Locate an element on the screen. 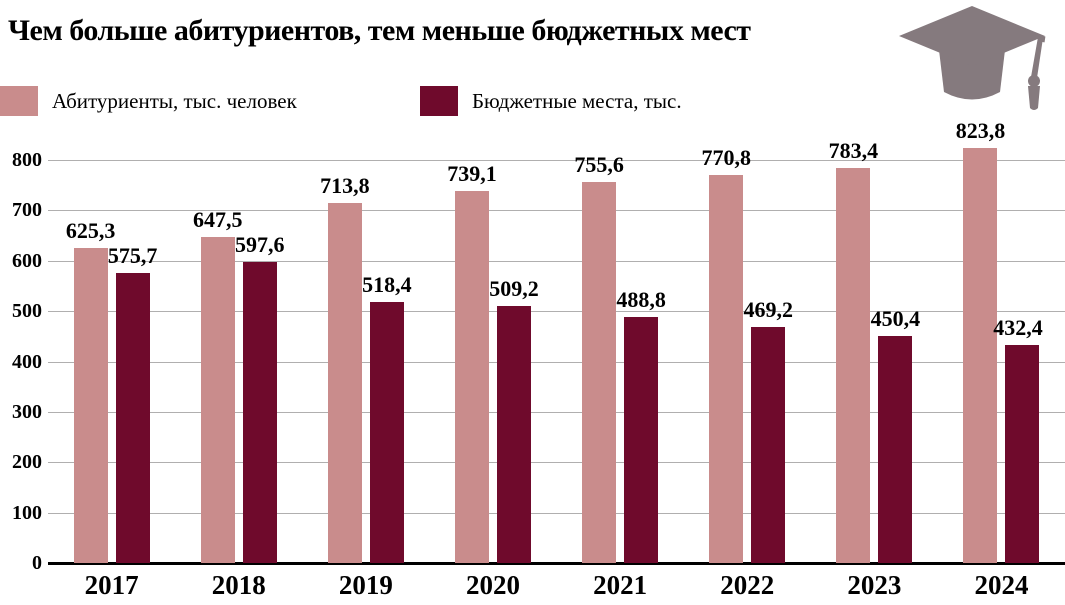 The height and width of the screenshot is (605, 1065). value-label: 739,1 is located at coordinates (472, 173).